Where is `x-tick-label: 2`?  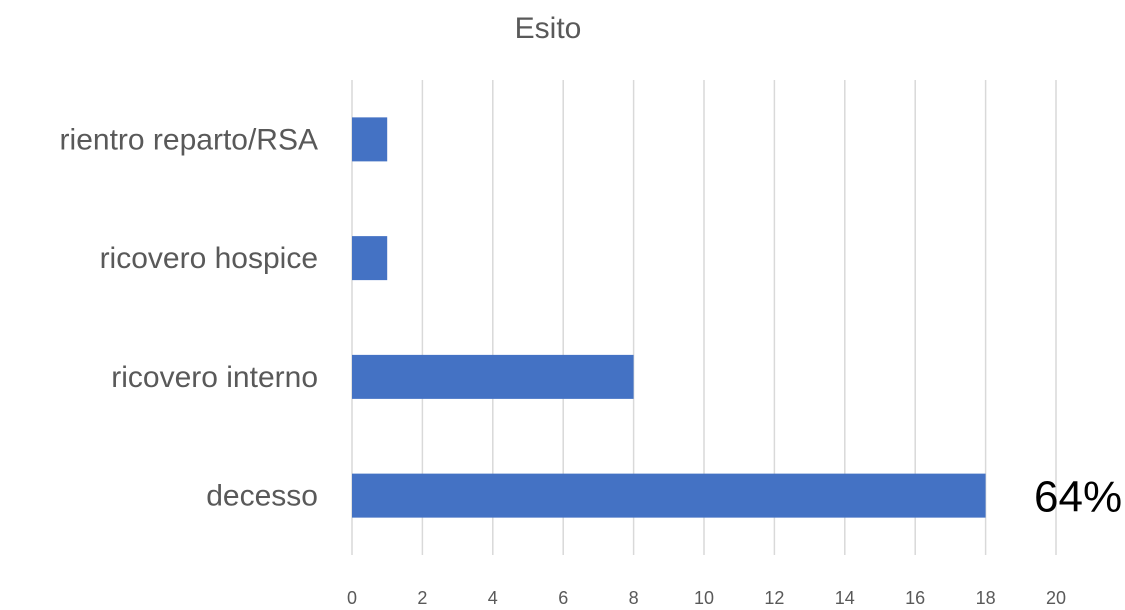 x-tick-label: 2 is located at coordinates (422, 598).